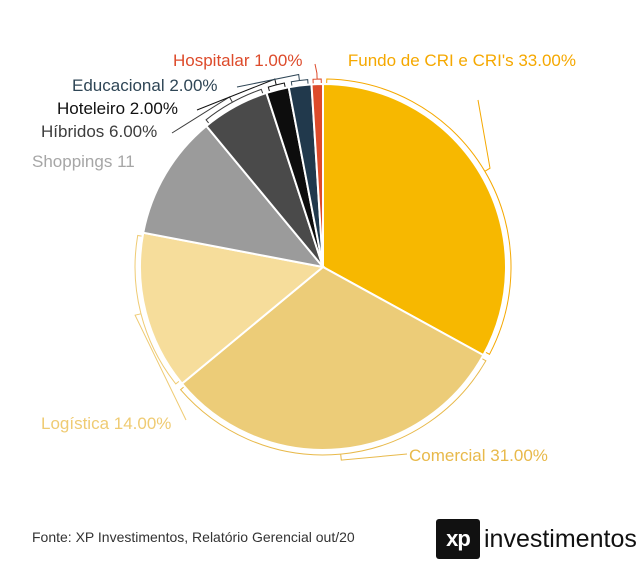 The width and height of the screenshot is (639, 573). What do you see at coordinates (83, 161) in the screenshot?
I see `label-shoppings: Shoppings 11` at bounding box center [83, 161].